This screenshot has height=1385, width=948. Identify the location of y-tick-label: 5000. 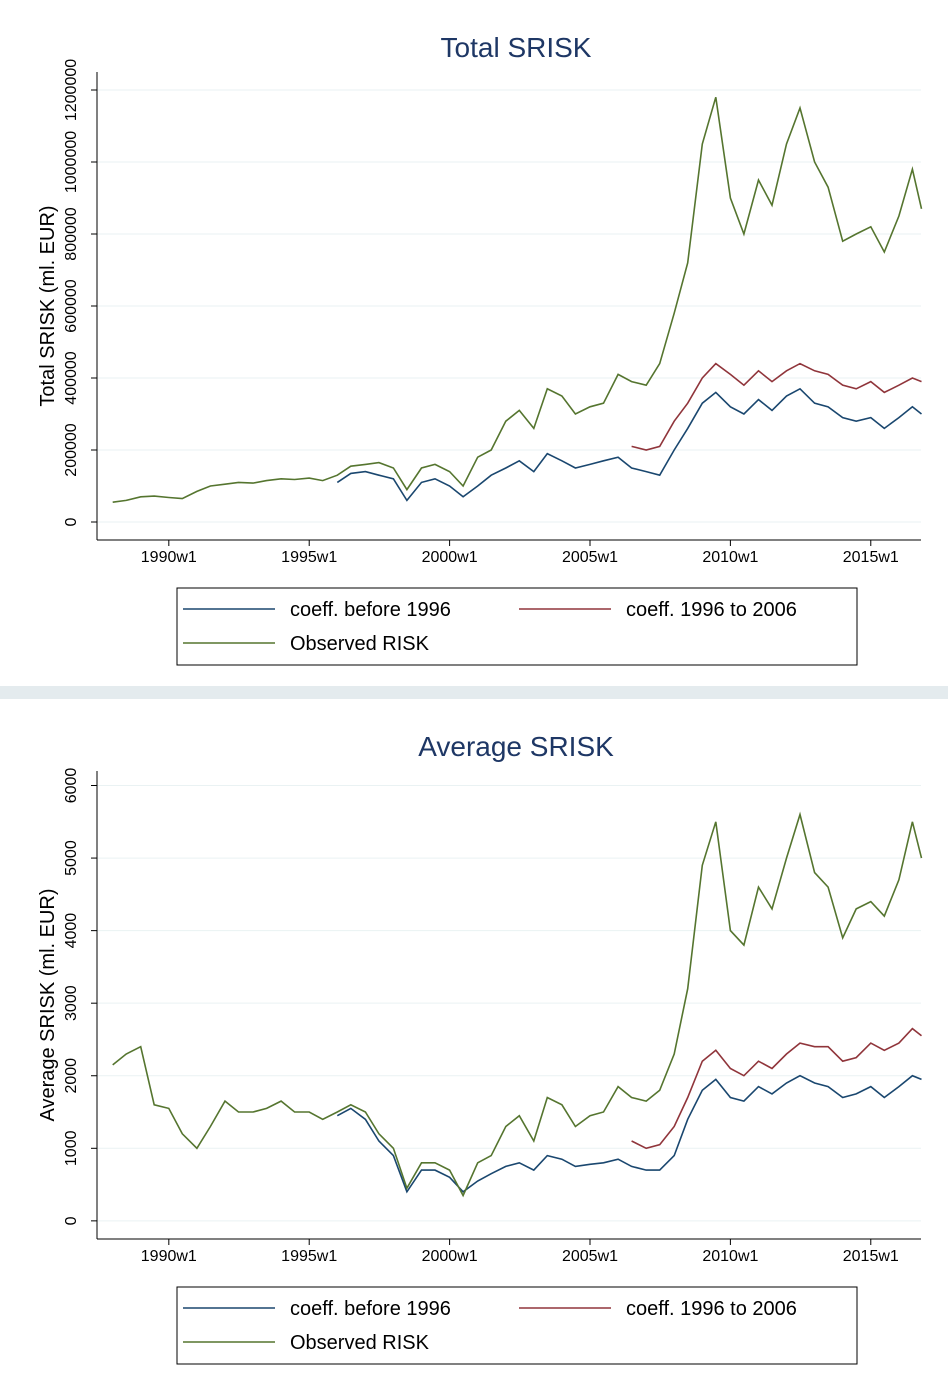
(71, 858).